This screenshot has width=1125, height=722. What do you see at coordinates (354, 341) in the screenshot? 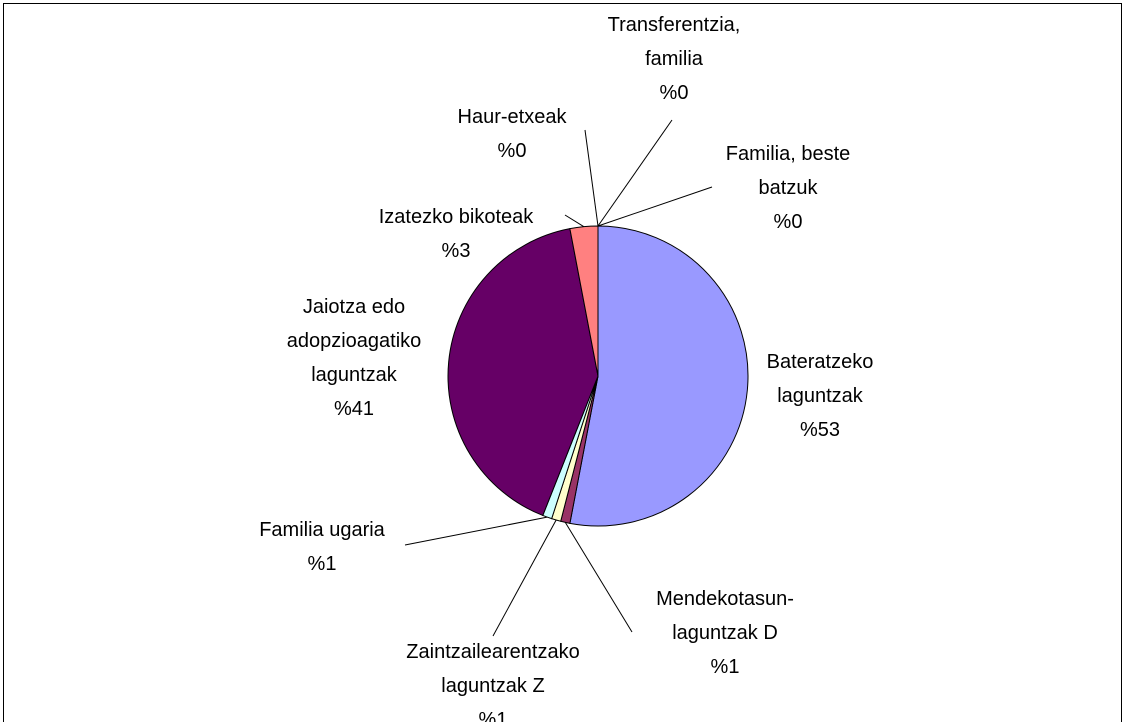
I see `category-label: Jaiotza edo adopzioagatiko laguntzak` at bounding box center [354, 341].